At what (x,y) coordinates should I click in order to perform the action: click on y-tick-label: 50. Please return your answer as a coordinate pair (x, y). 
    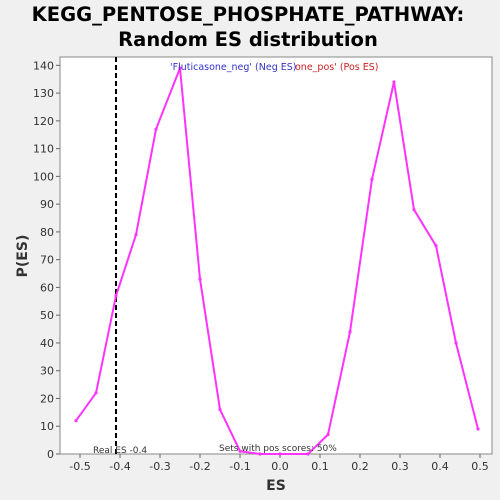
    Looking at the image, I should click on (47, 315).